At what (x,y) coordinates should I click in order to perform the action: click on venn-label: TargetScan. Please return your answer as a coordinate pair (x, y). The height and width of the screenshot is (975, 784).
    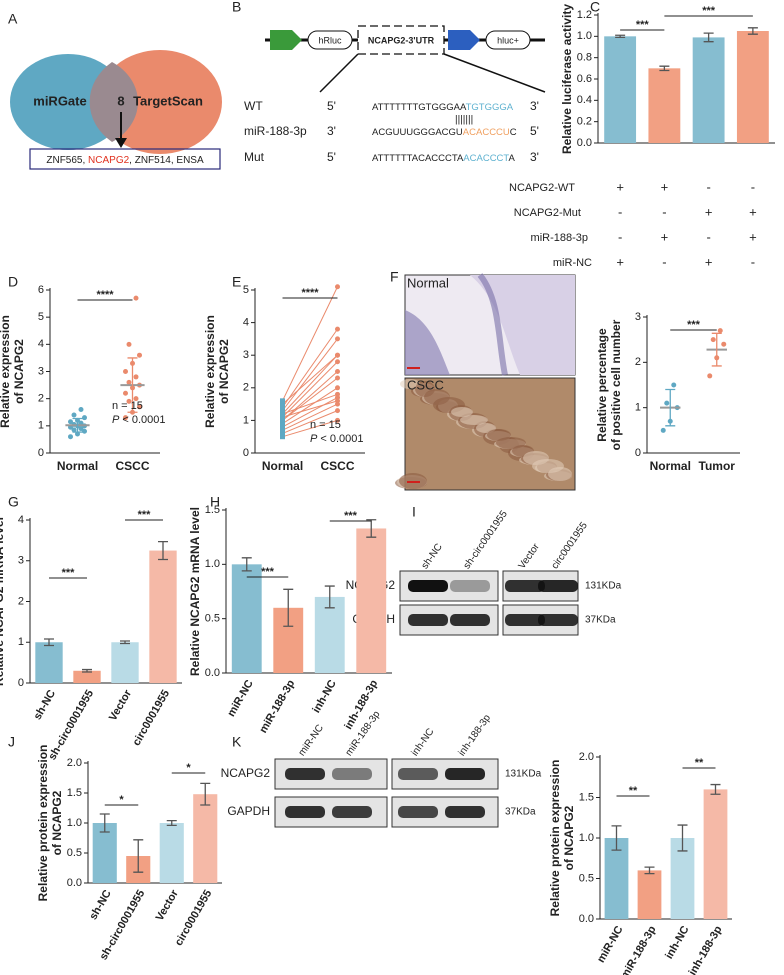
    Looking at the image, I should click on (168, 100).